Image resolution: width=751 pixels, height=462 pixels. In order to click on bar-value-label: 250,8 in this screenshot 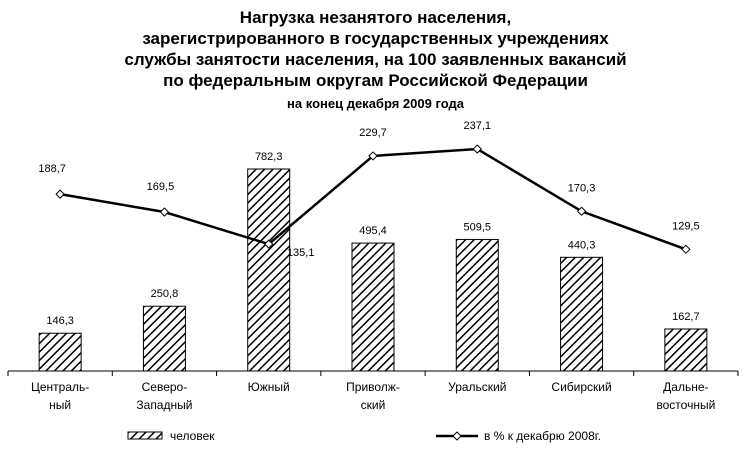, I will do `click(165, 294)`.